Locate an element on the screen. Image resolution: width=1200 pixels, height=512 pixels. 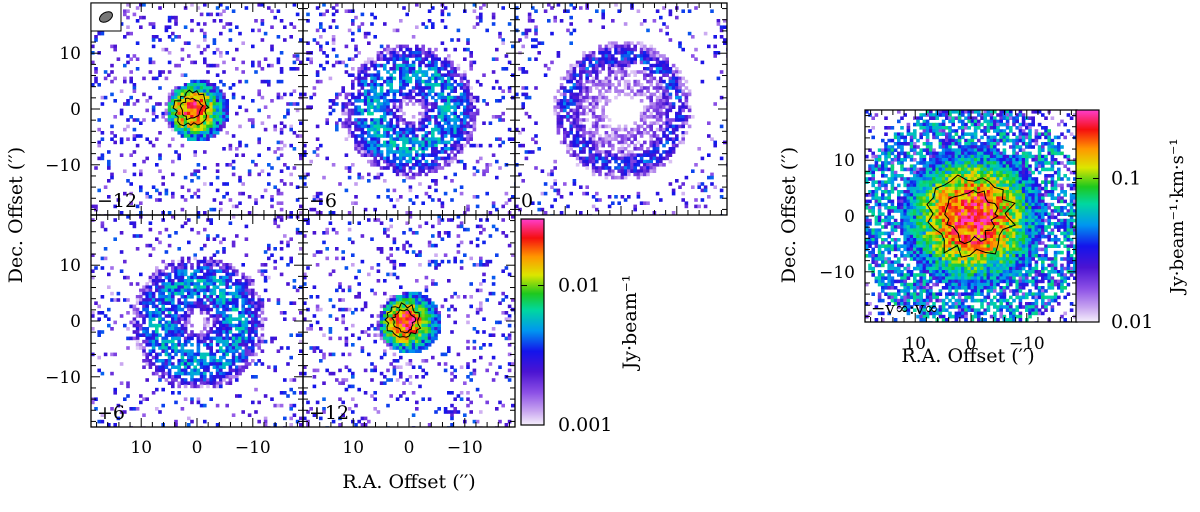
channel-panel-2-intensity is located at coordinates (621, 109).